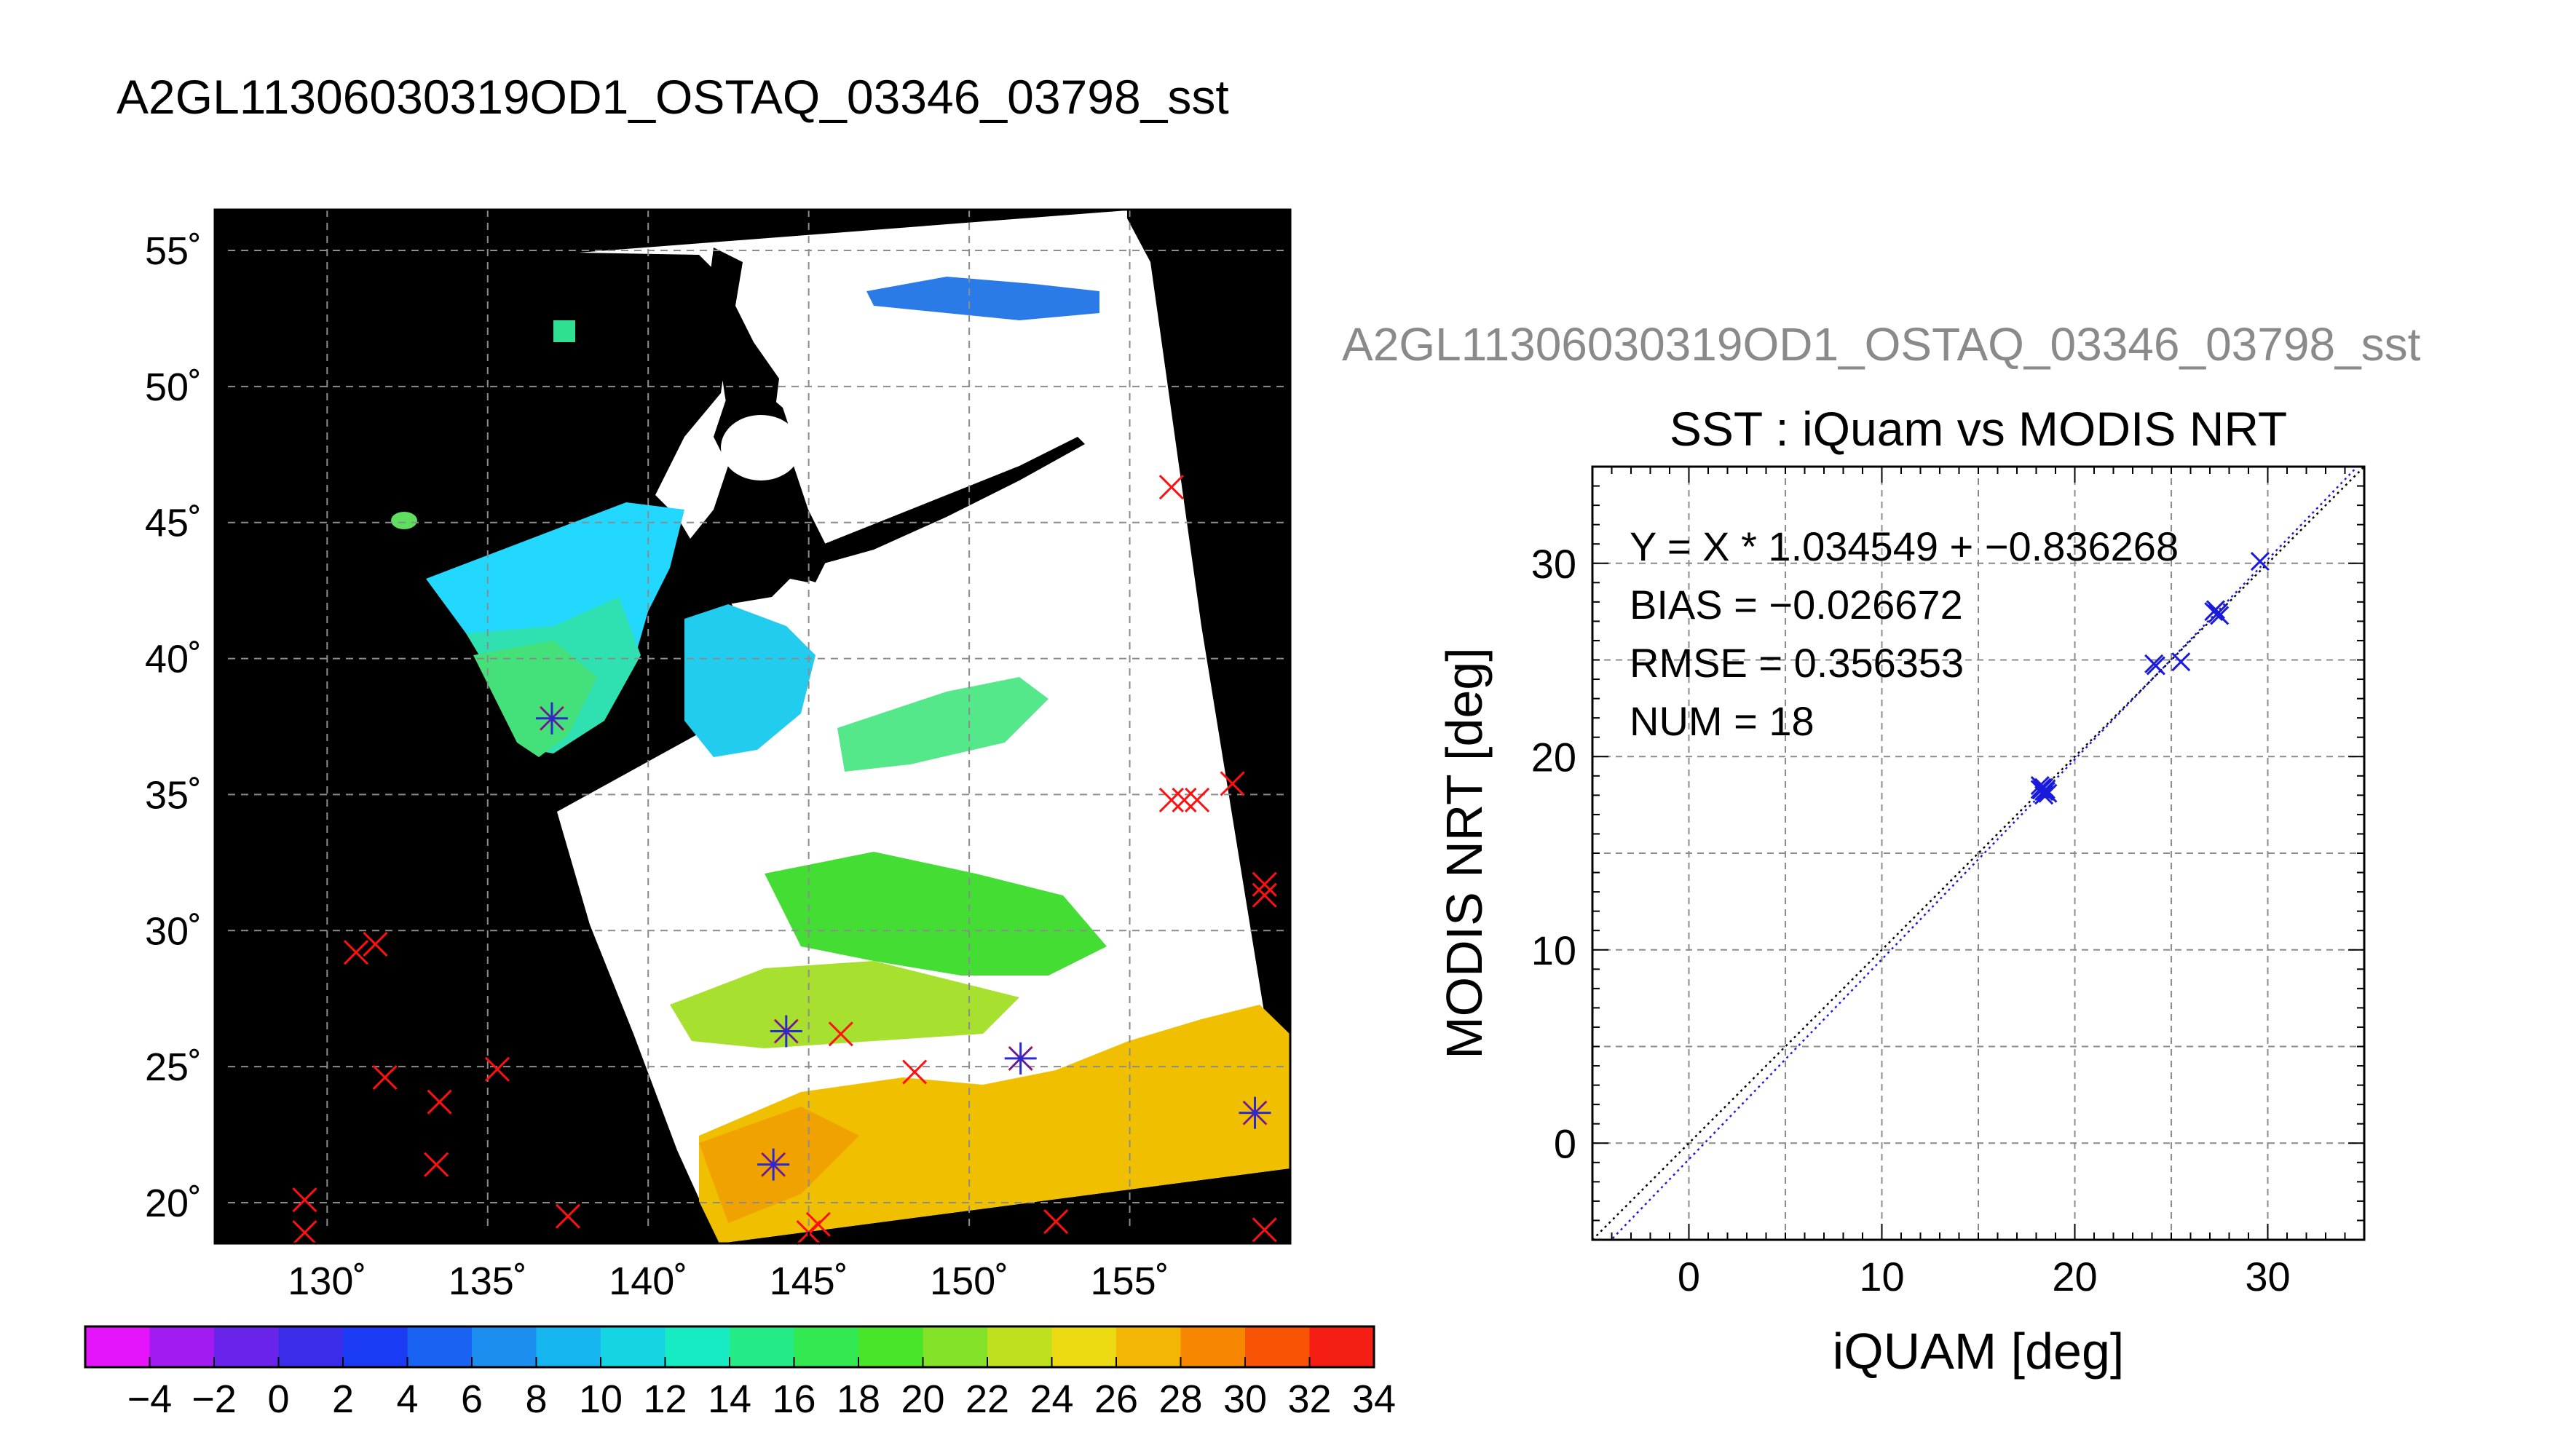 Image resolution: width=2555 pixels, height=1456 pixels. What do you see at coordinates (969, 1281) in the screenshot?
I see `map-x-tick-label: 150˚` at bounding box center [969, 1281].